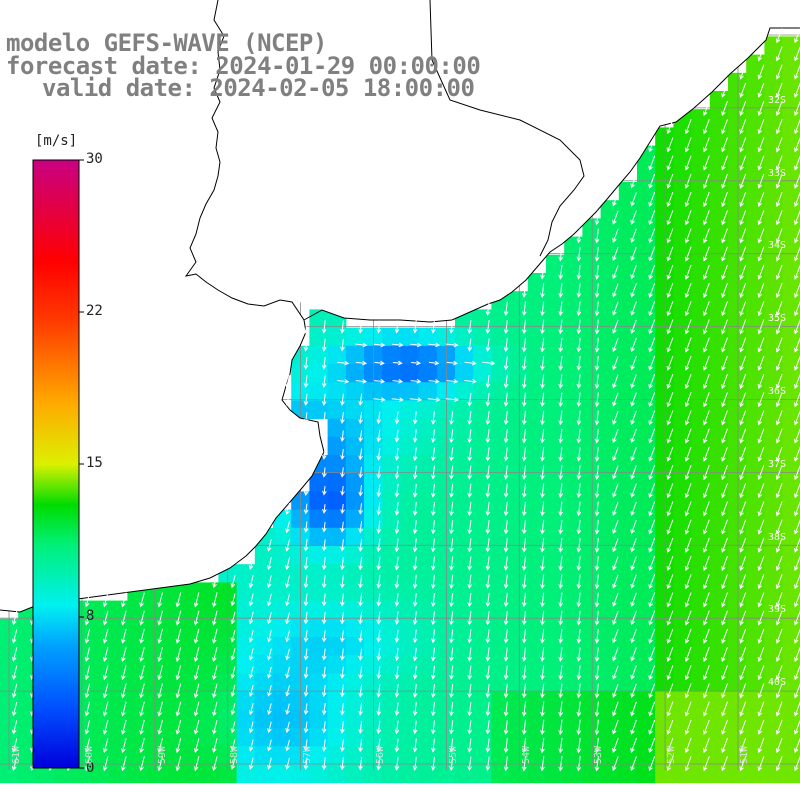  Describe the element at coordinates (777, 609) in the screenshot. I see `lat-label-39s: 39S` at that location.